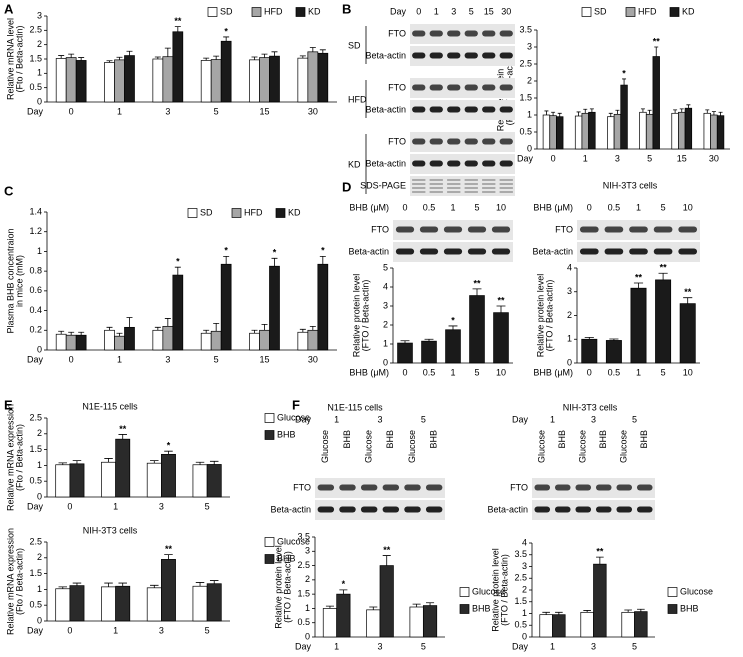 This screenshot has width=743, height=657. I want to click on y-tick-label: 0.5, so click(35, 481).